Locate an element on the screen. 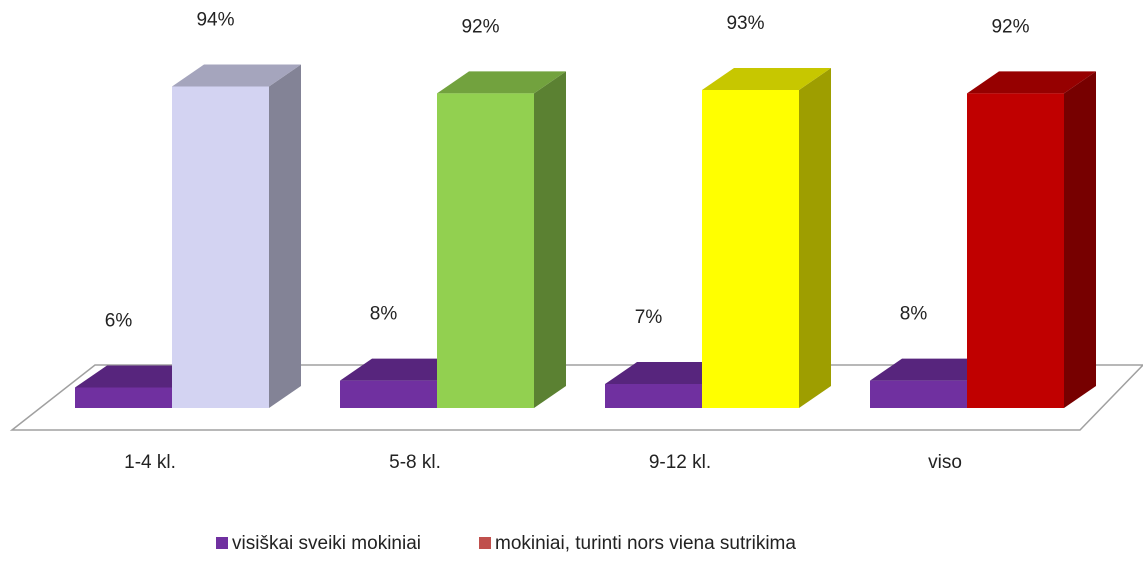  x-tick-label: 9-12 kl. is located at coordinates (680, 462).